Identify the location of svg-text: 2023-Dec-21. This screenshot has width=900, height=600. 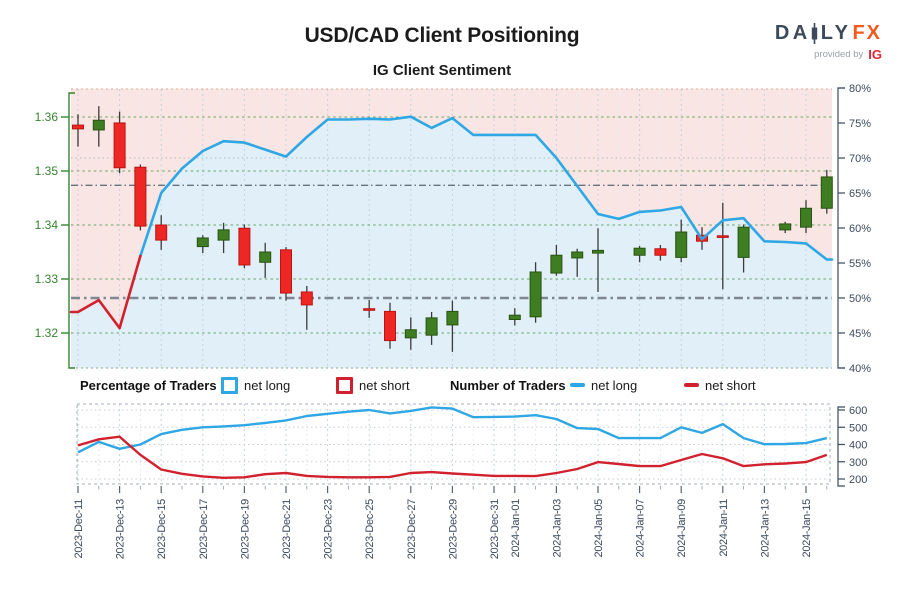
(287, 529).